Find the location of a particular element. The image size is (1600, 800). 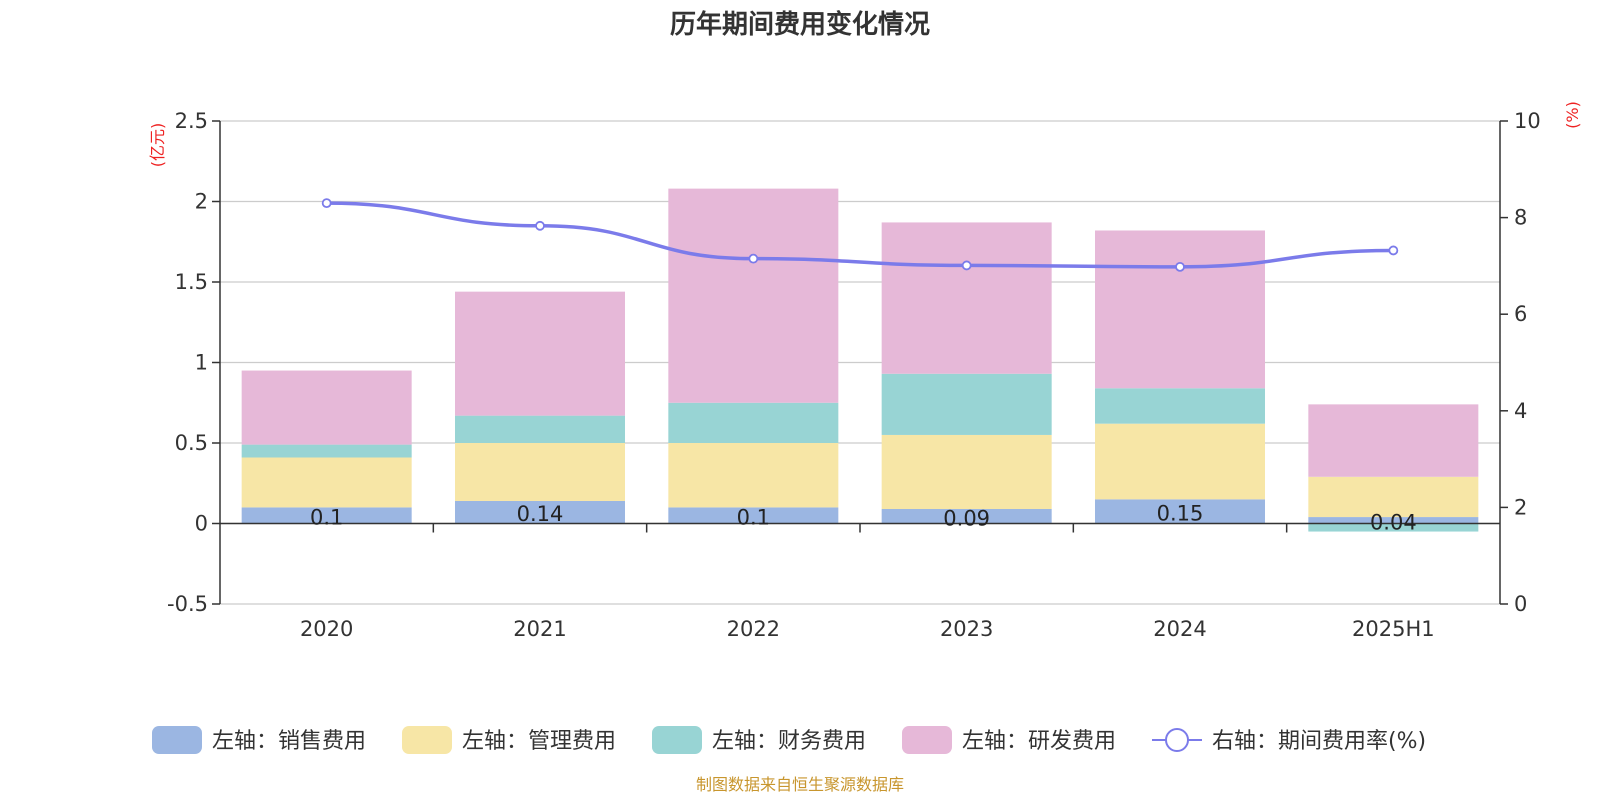

x-axis-tick-label: 2025H1 is located at coordinates (1393, 629).